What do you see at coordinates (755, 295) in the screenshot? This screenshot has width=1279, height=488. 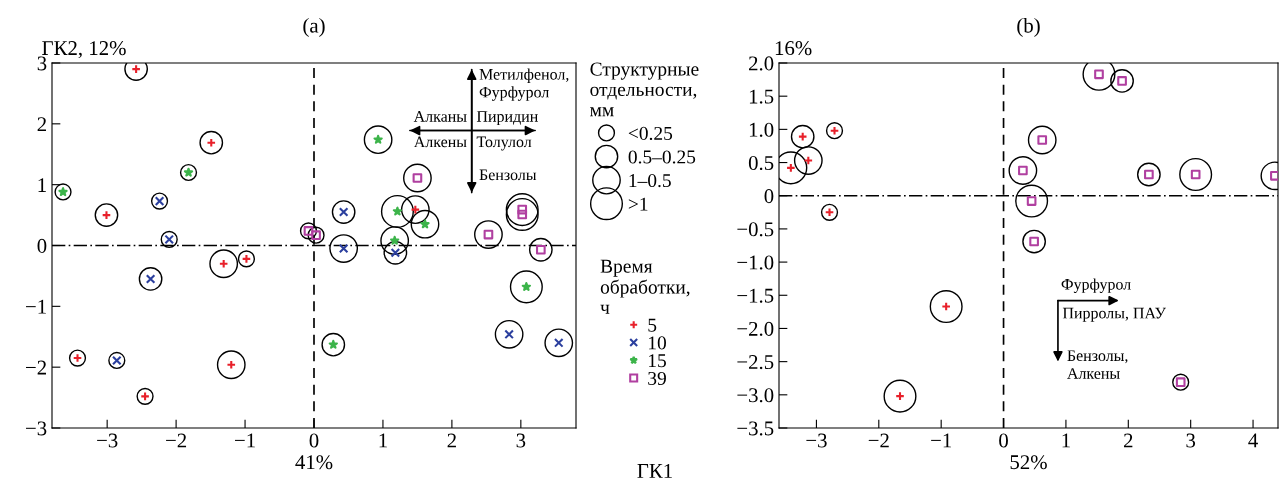 I see `y-tick-label: −1.5` at bounding box center [755, 295].